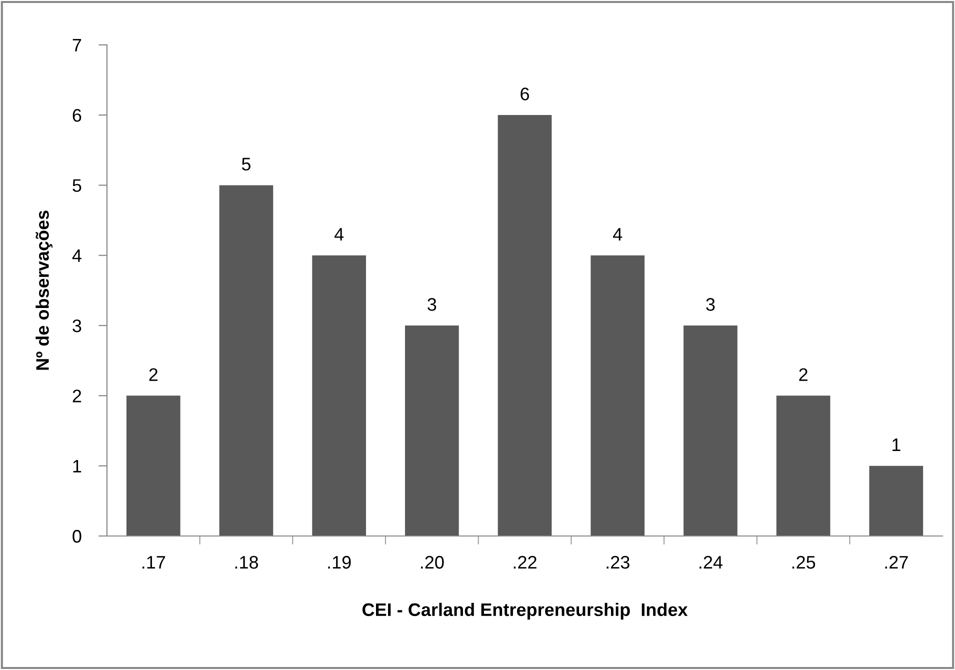 The width and height of the screenshot is (955, 670). Describe the element at coordinates (154, 562) in the screenshot. I see `x-tick-label: .17` at that location.